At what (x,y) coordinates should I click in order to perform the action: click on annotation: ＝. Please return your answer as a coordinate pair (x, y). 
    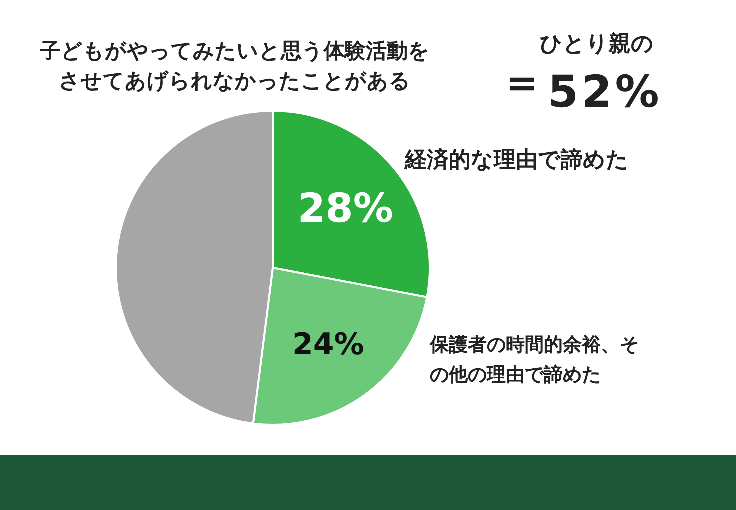
    Looking at the image, I should click on (522, 83).